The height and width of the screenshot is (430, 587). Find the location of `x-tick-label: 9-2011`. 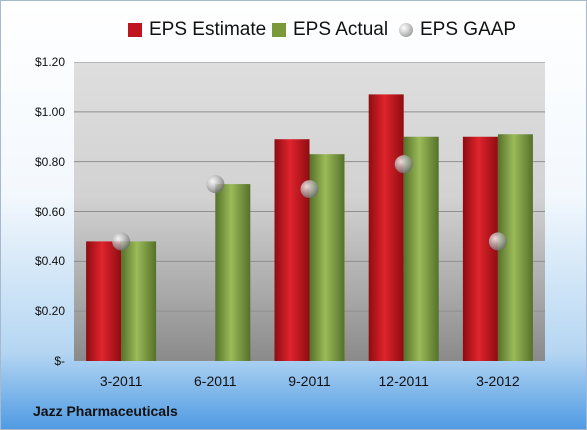

x-tick-label: 9-2011 is located at coordinates (309, 381).